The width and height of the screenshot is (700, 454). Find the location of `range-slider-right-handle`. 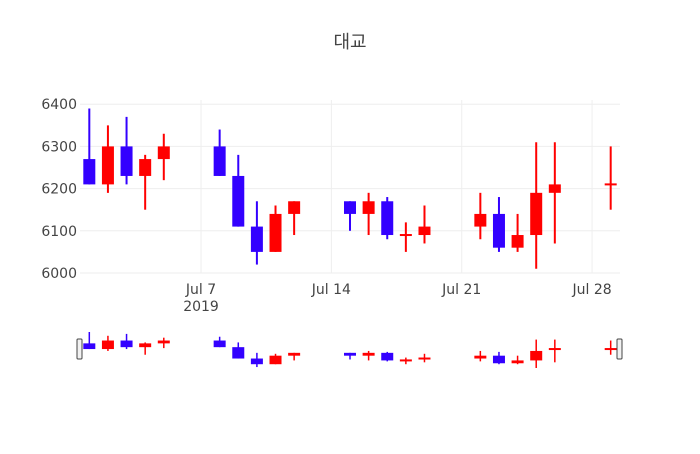

range-slider-right-handle is located at coordinates (619, 349).